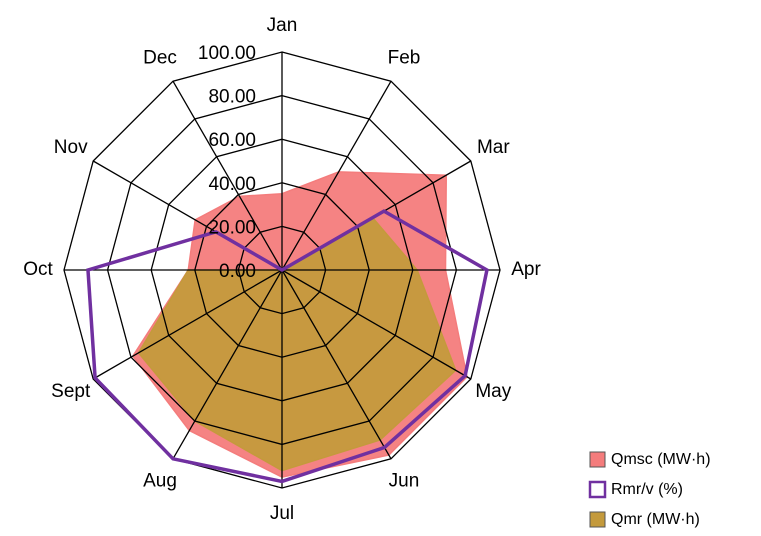 This screenshot has height=536, width=761. Describe the element at coordinates (237, 271) in the screenshot. I see `tick-label: 0.00` at that location.